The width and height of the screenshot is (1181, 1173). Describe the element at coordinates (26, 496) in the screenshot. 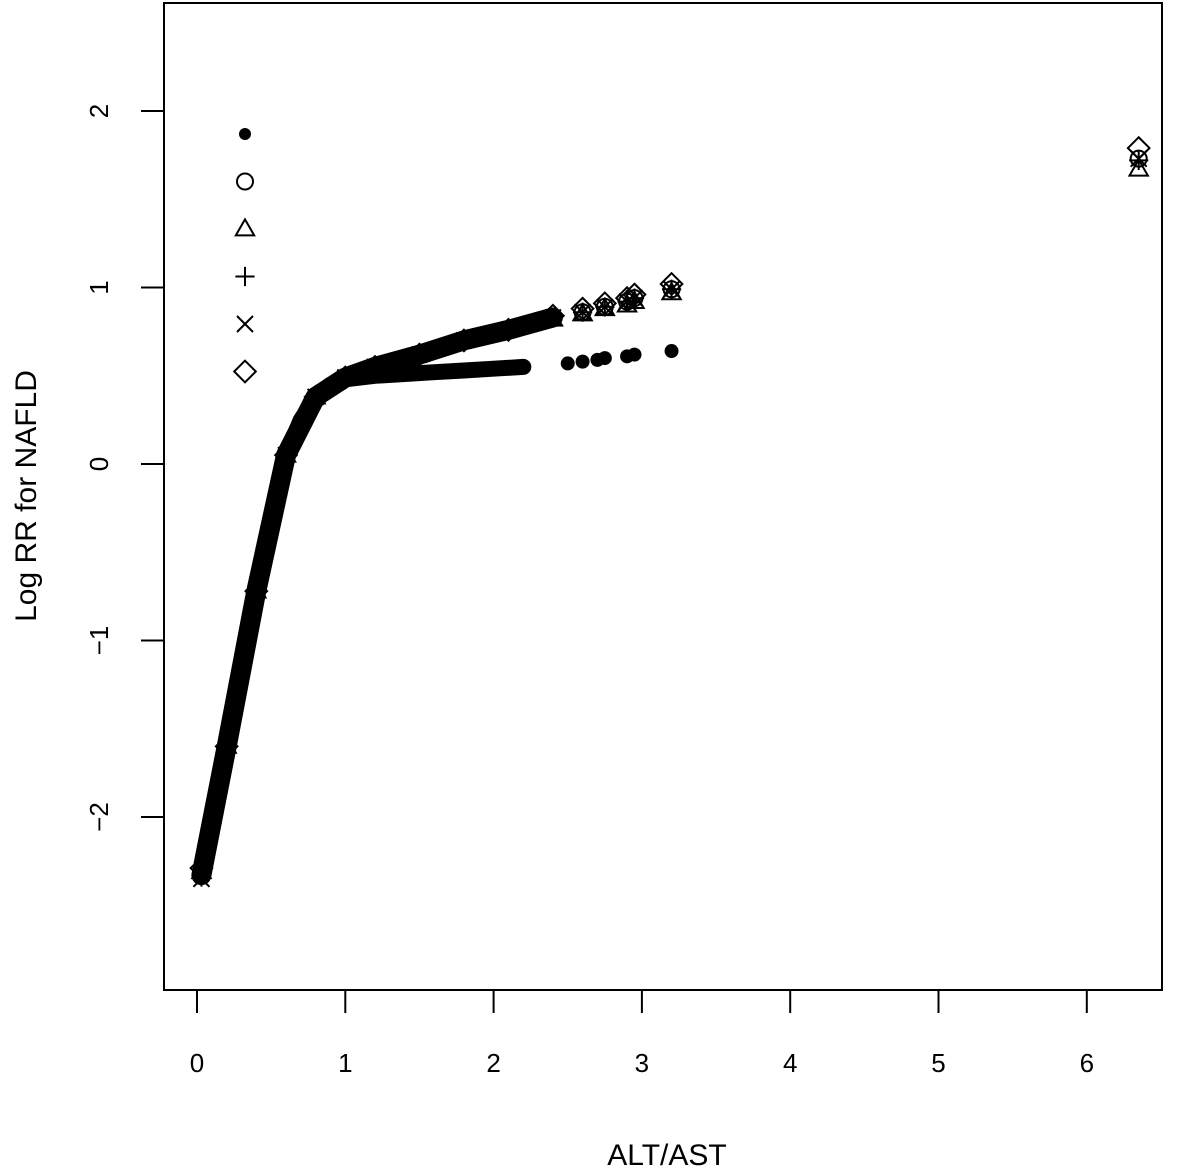

I see `y-axis-title: Log RR for NAFLD` at that location.